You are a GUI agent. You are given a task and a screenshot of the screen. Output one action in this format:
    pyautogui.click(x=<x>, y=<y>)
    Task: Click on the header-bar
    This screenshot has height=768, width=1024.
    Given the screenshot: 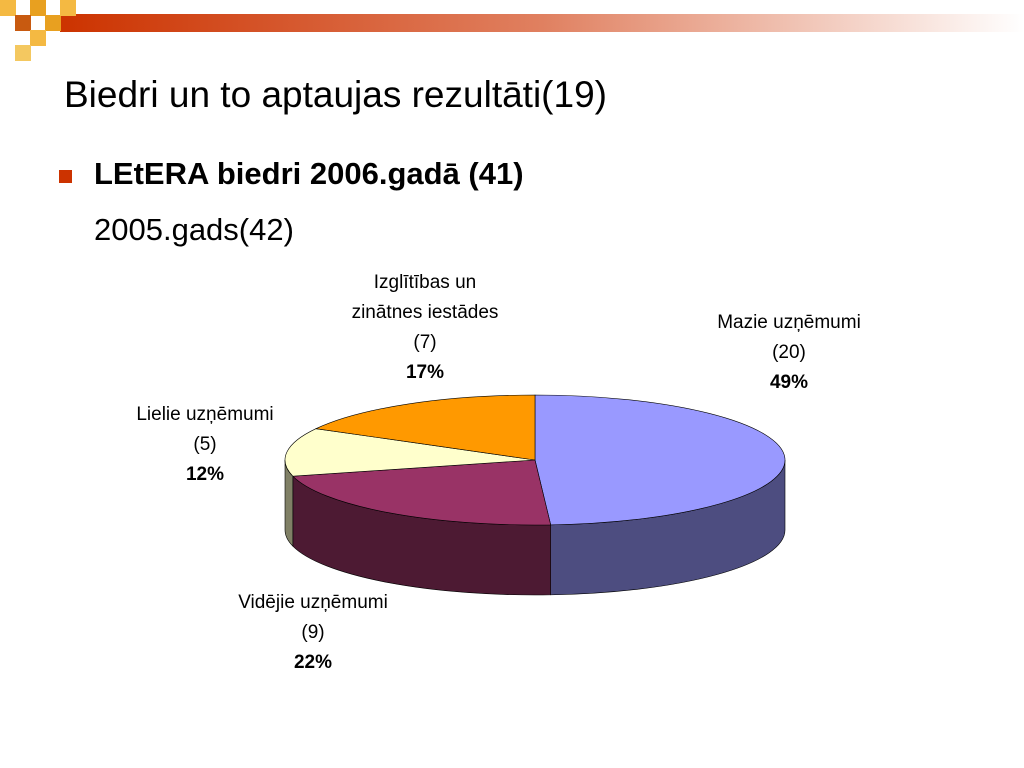 What is the action you would take?
    pyautogui.click(x=542, y=23)
    